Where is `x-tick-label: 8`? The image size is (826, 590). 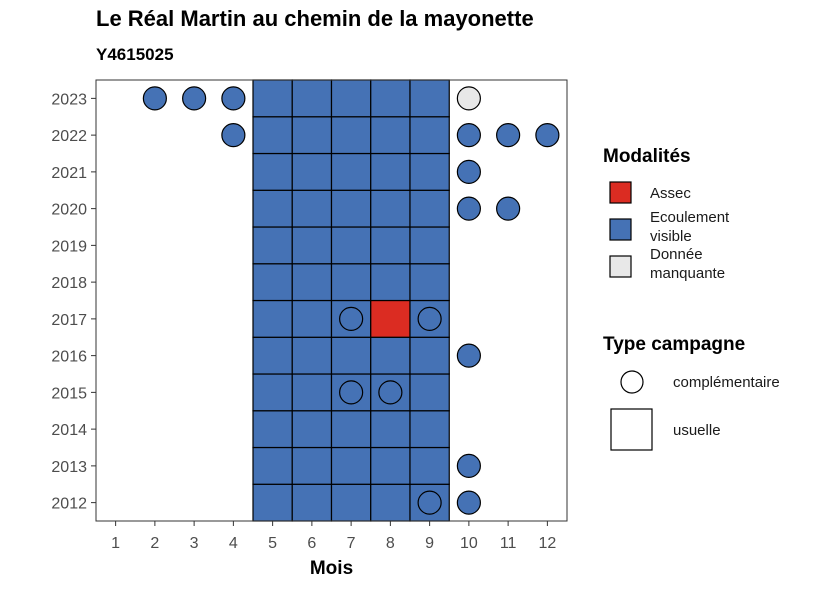 x-tick-label: 8 is located at coordinates (390, 543).